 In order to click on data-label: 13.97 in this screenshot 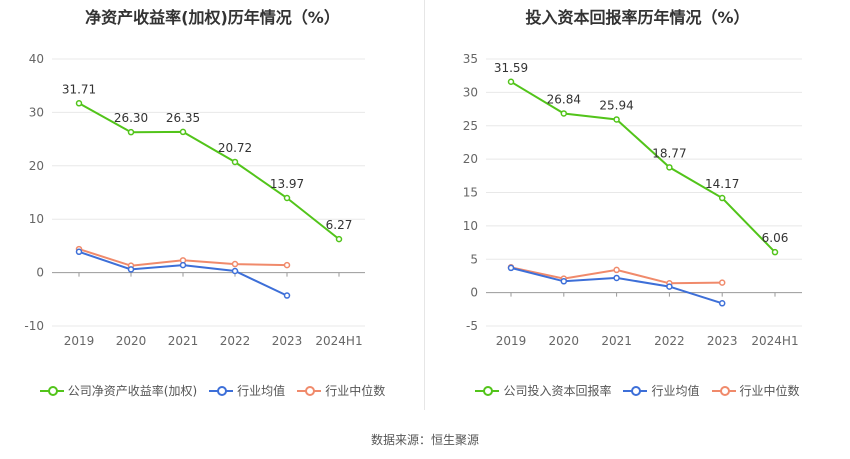, I will do `click(287, 184)`.